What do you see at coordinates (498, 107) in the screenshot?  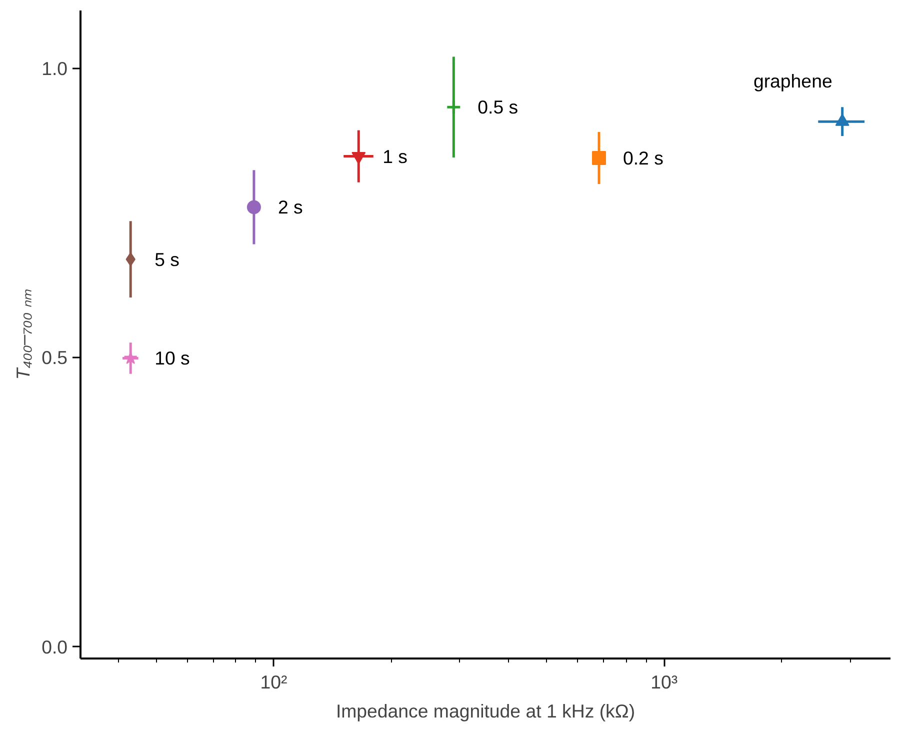 I see `series-label: 0.5 s` at bounding box center [498, 107].